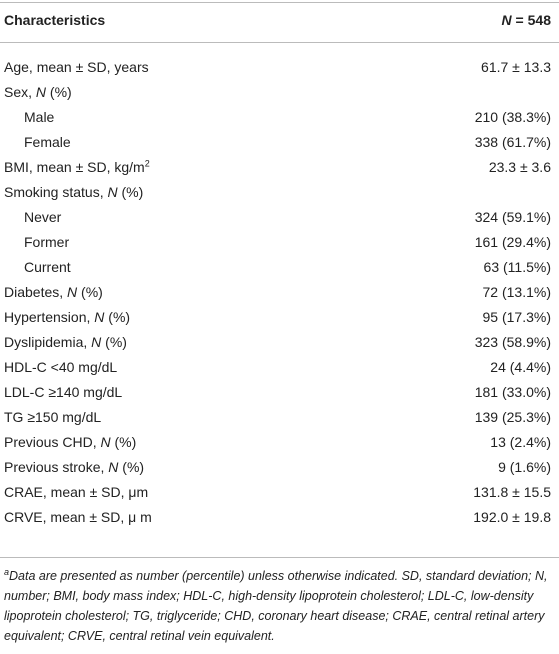  I want to click on row-label: Age, mean ± SD, years, so click(76, 67).